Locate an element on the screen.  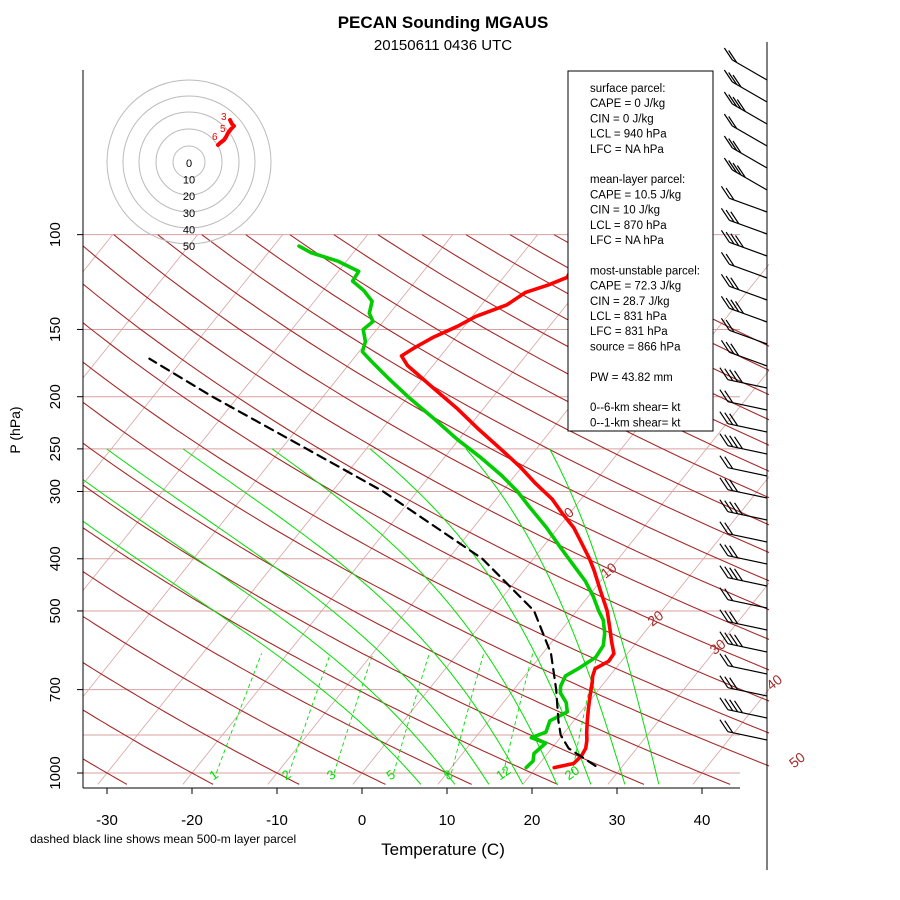
x-tick-label: 30 is located at coordinates (617, 820).